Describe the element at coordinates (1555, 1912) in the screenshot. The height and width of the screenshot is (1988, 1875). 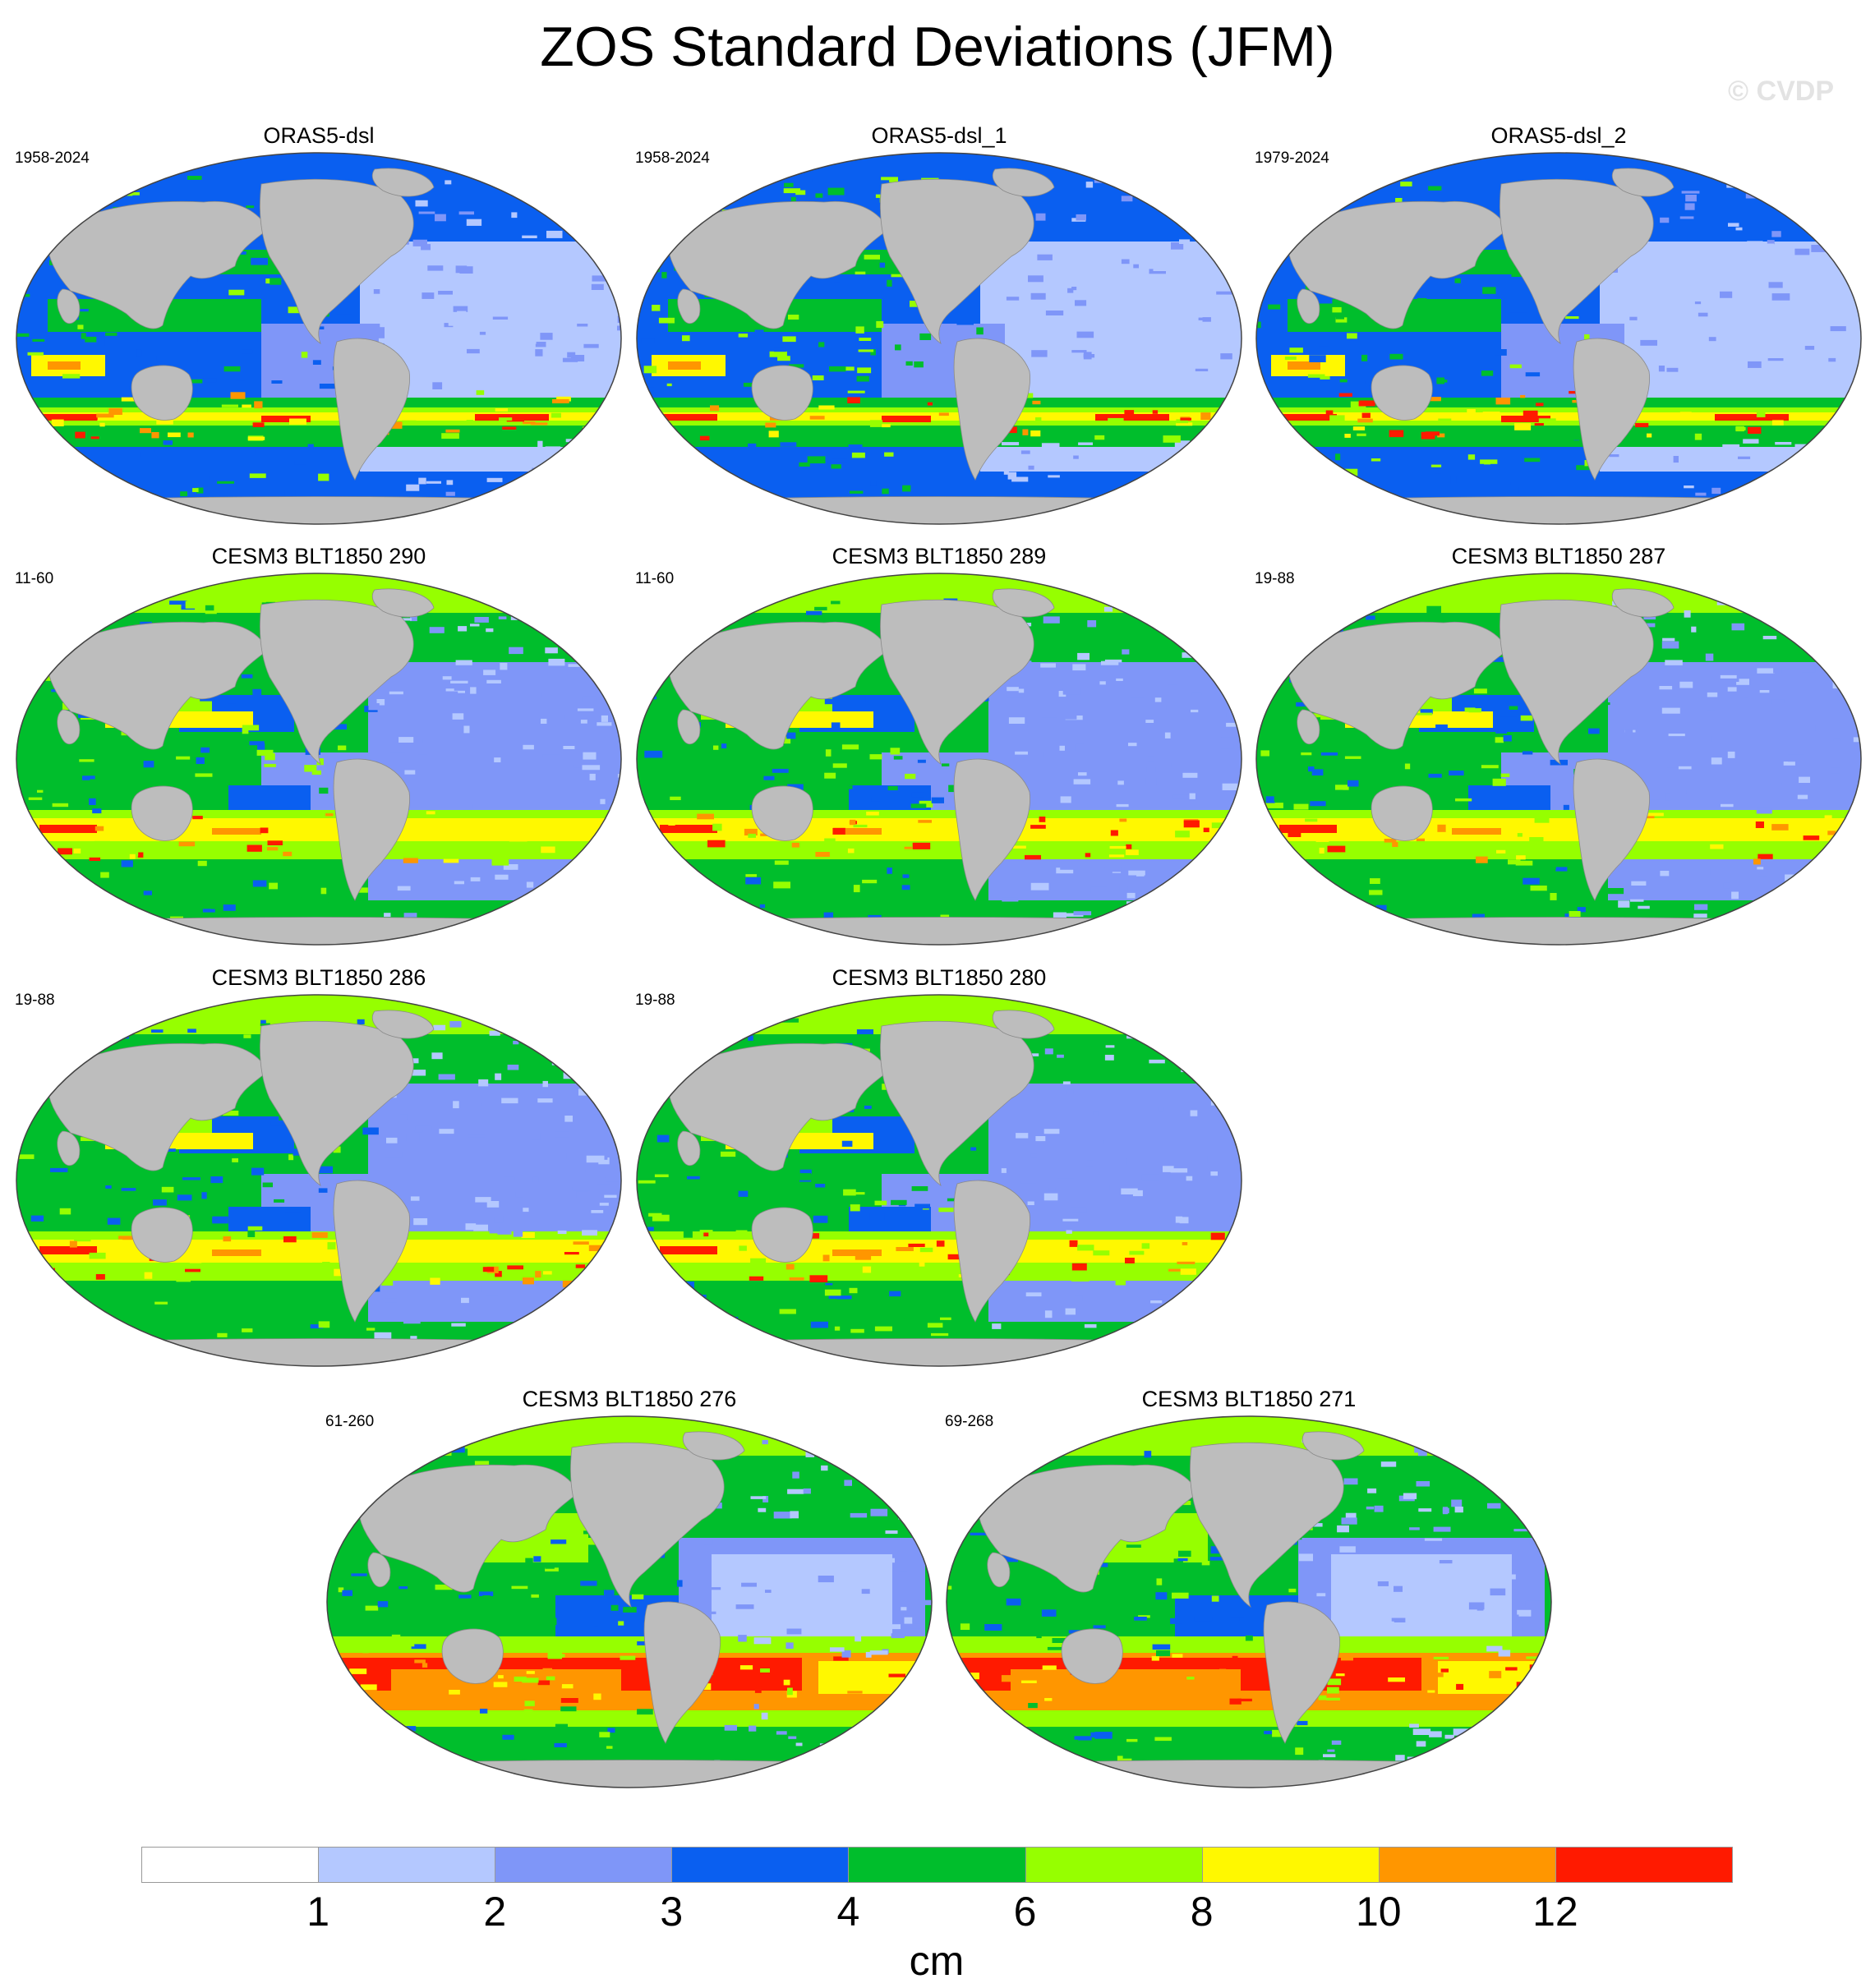
I see `colorbar-label: 12` at that location.